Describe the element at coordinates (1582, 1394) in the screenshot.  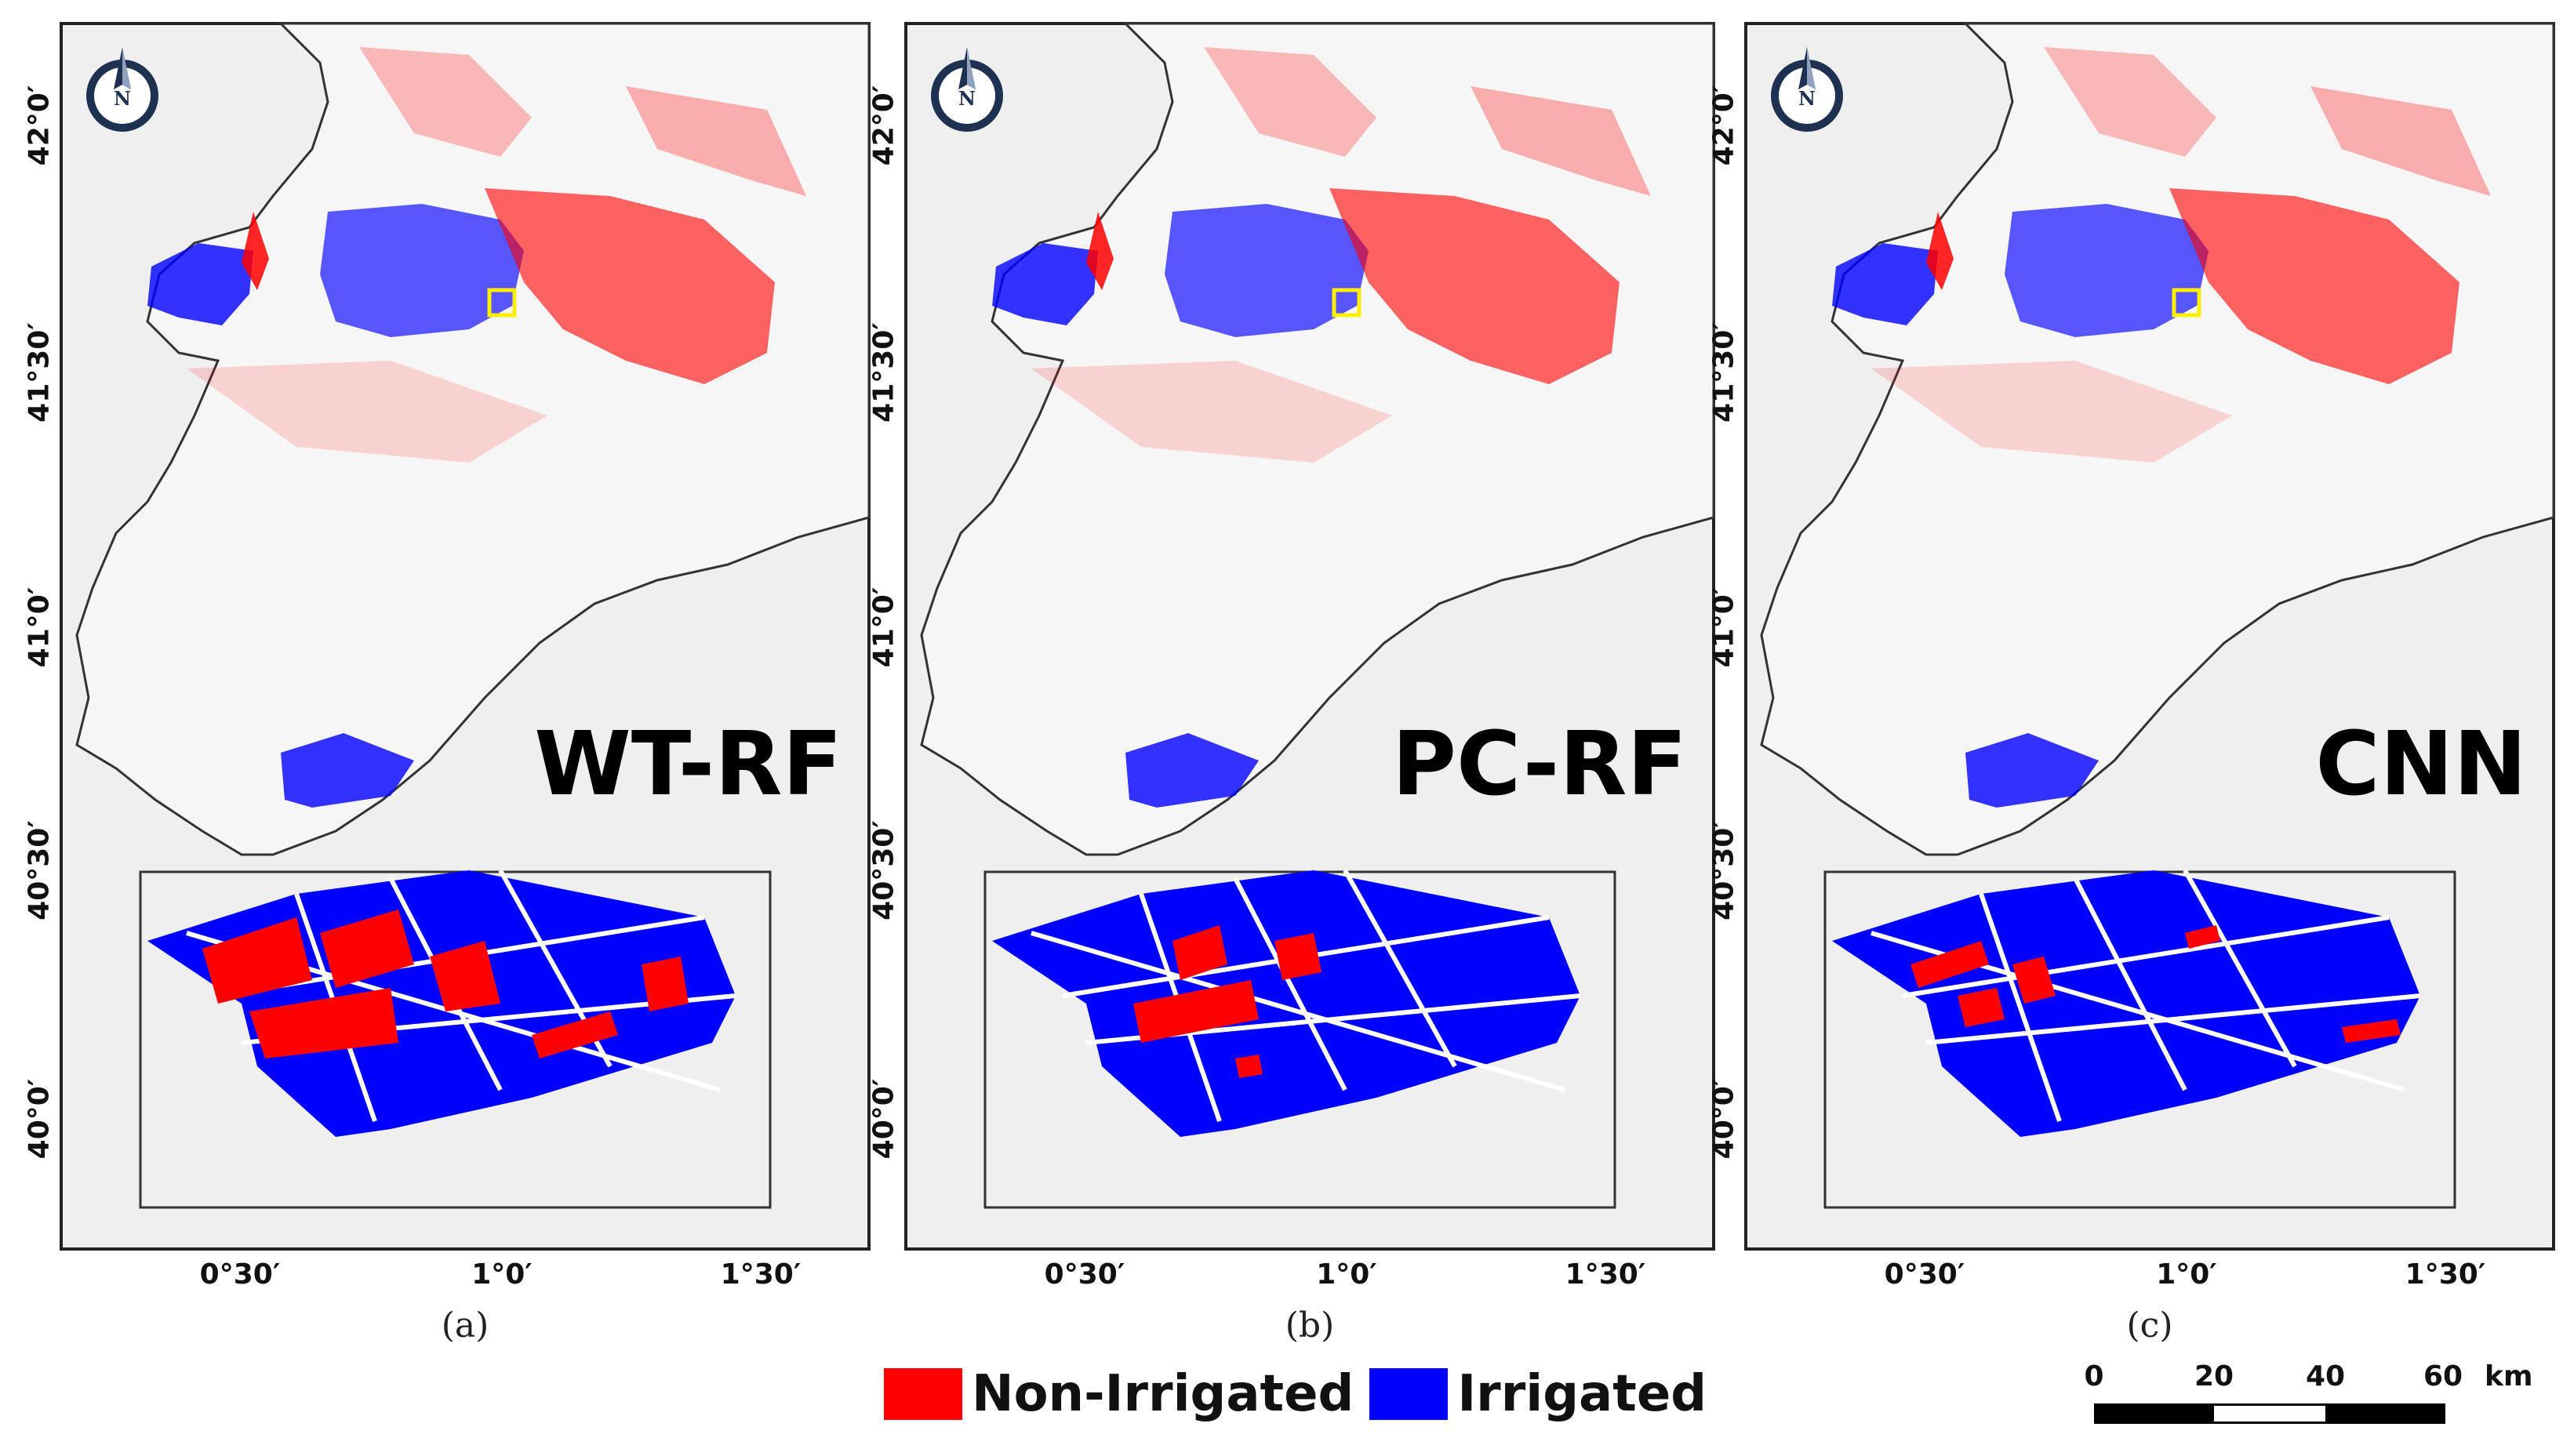
I see `legend-label-irrigated: Irrigated` at that location.